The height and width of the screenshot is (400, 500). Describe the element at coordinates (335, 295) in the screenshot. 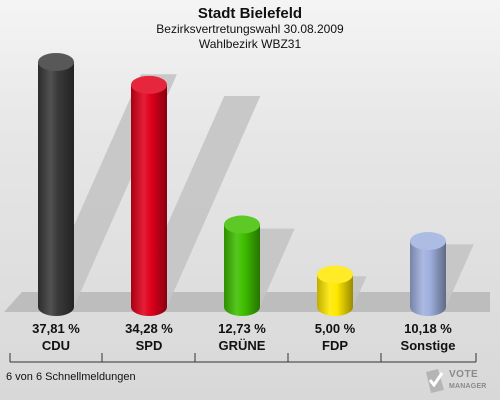

I see `bar-fdp` at that location.